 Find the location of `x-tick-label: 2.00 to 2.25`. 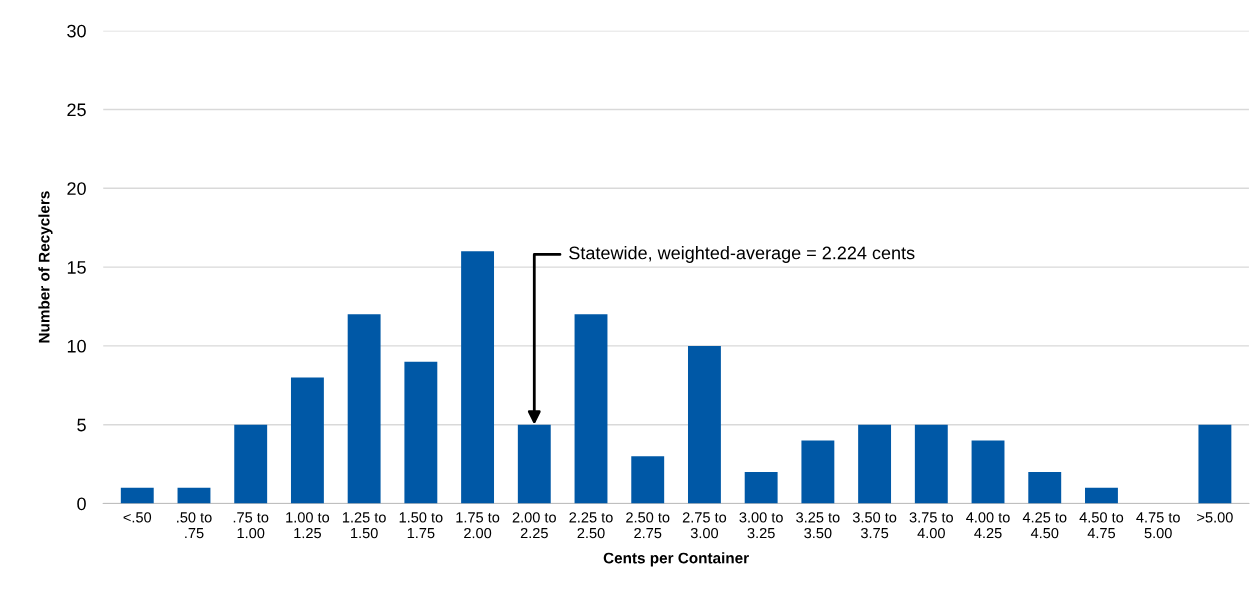

x-tick-label: 2.00 to 2.25 is located at coordinates (534, 525).